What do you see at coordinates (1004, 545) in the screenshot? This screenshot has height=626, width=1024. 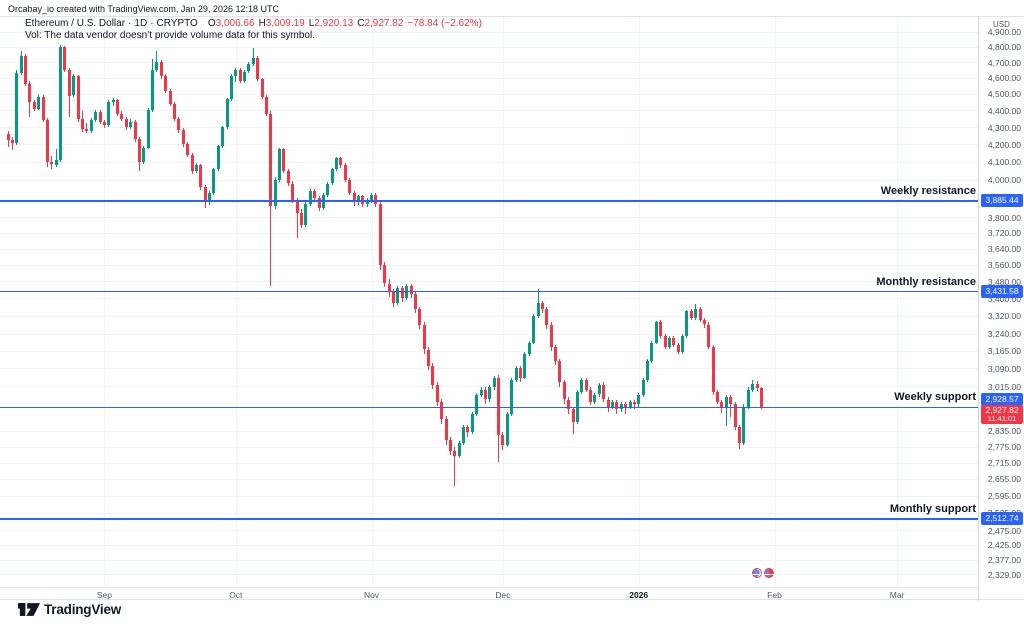 I see `price-tick-label: 2,425.00` at bounding box center [1004, 545].